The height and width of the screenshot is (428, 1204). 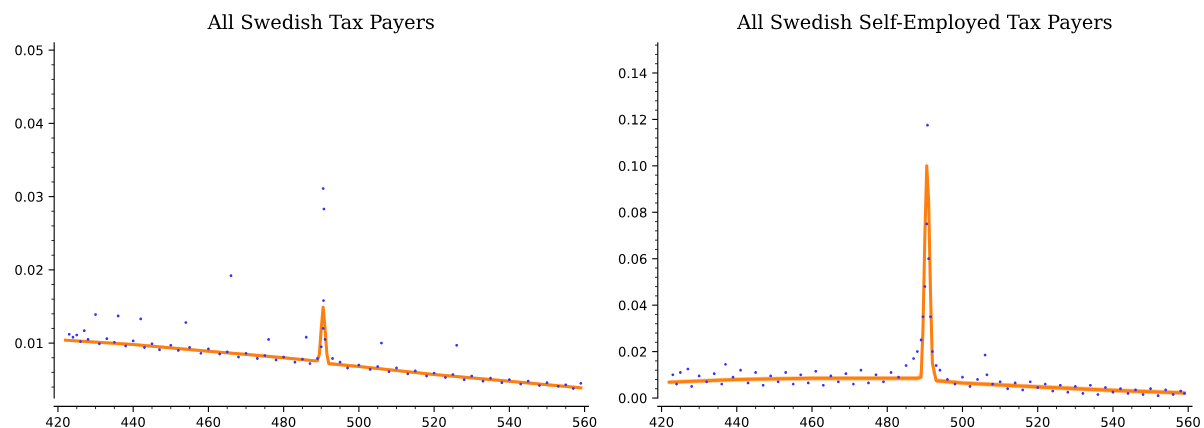 I want to click on y-tick-label: 0.01, so click(x=29, y=343).